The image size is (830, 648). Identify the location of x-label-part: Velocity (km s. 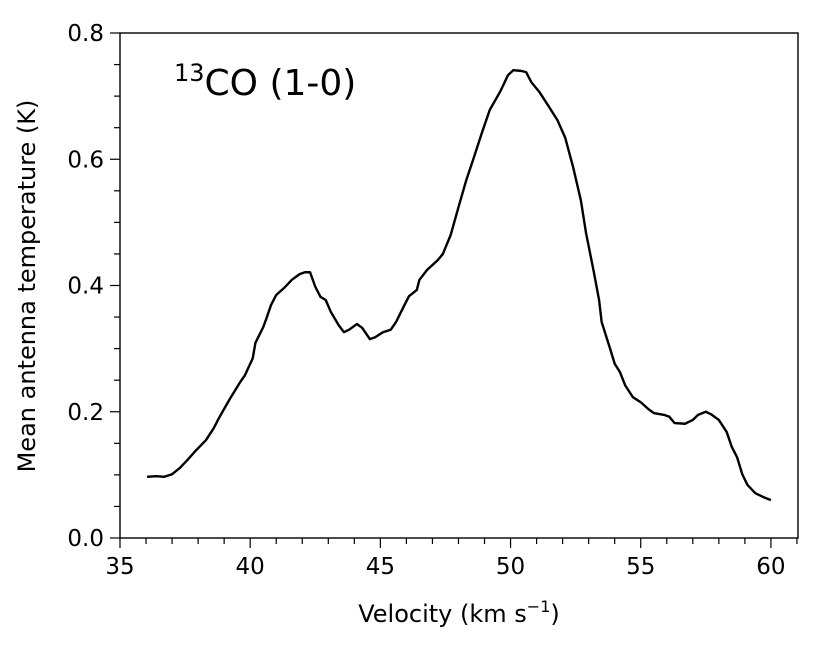
(442, 614).